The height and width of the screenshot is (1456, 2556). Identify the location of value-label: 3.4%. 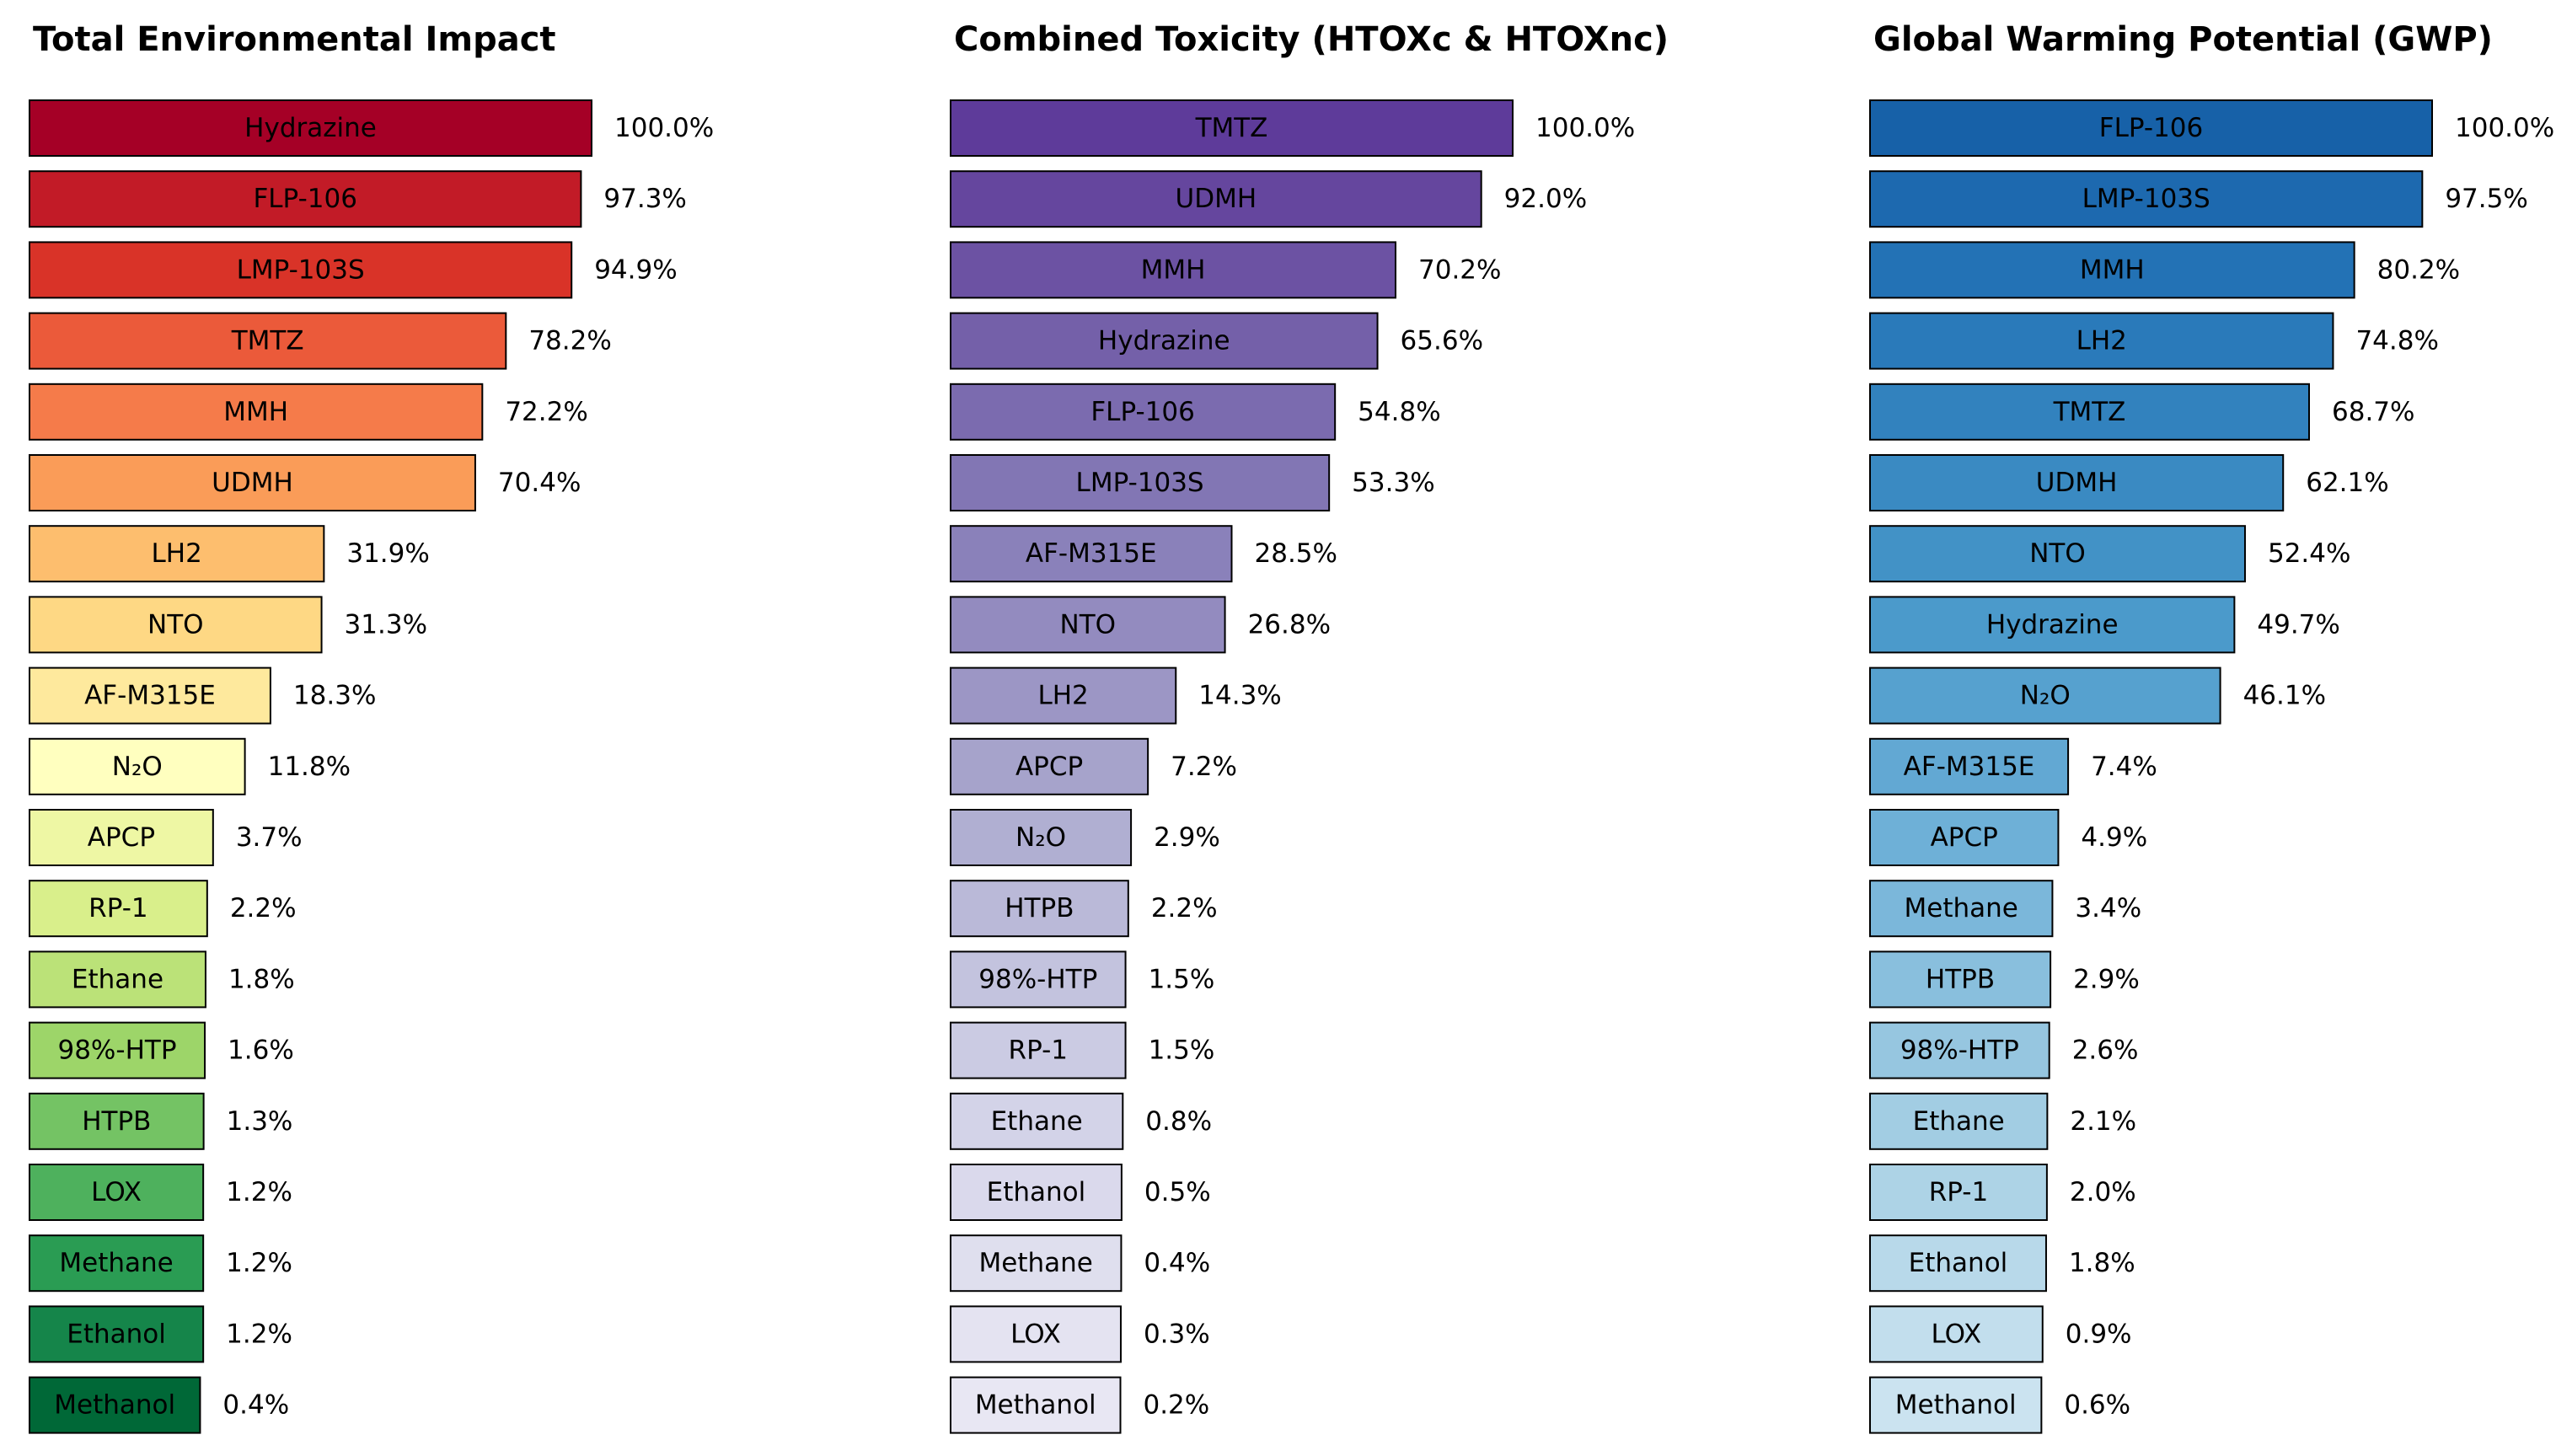
(2108, 908).